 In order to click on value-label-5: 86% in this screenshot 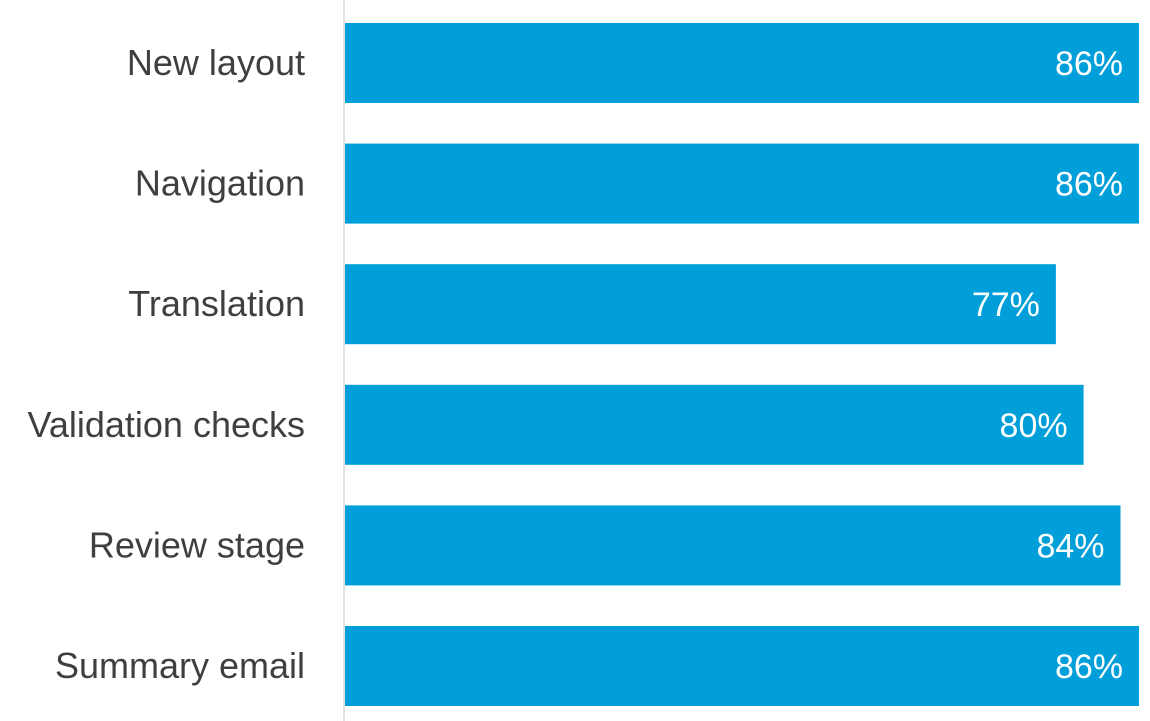, I will do `click(1089, 667)`.